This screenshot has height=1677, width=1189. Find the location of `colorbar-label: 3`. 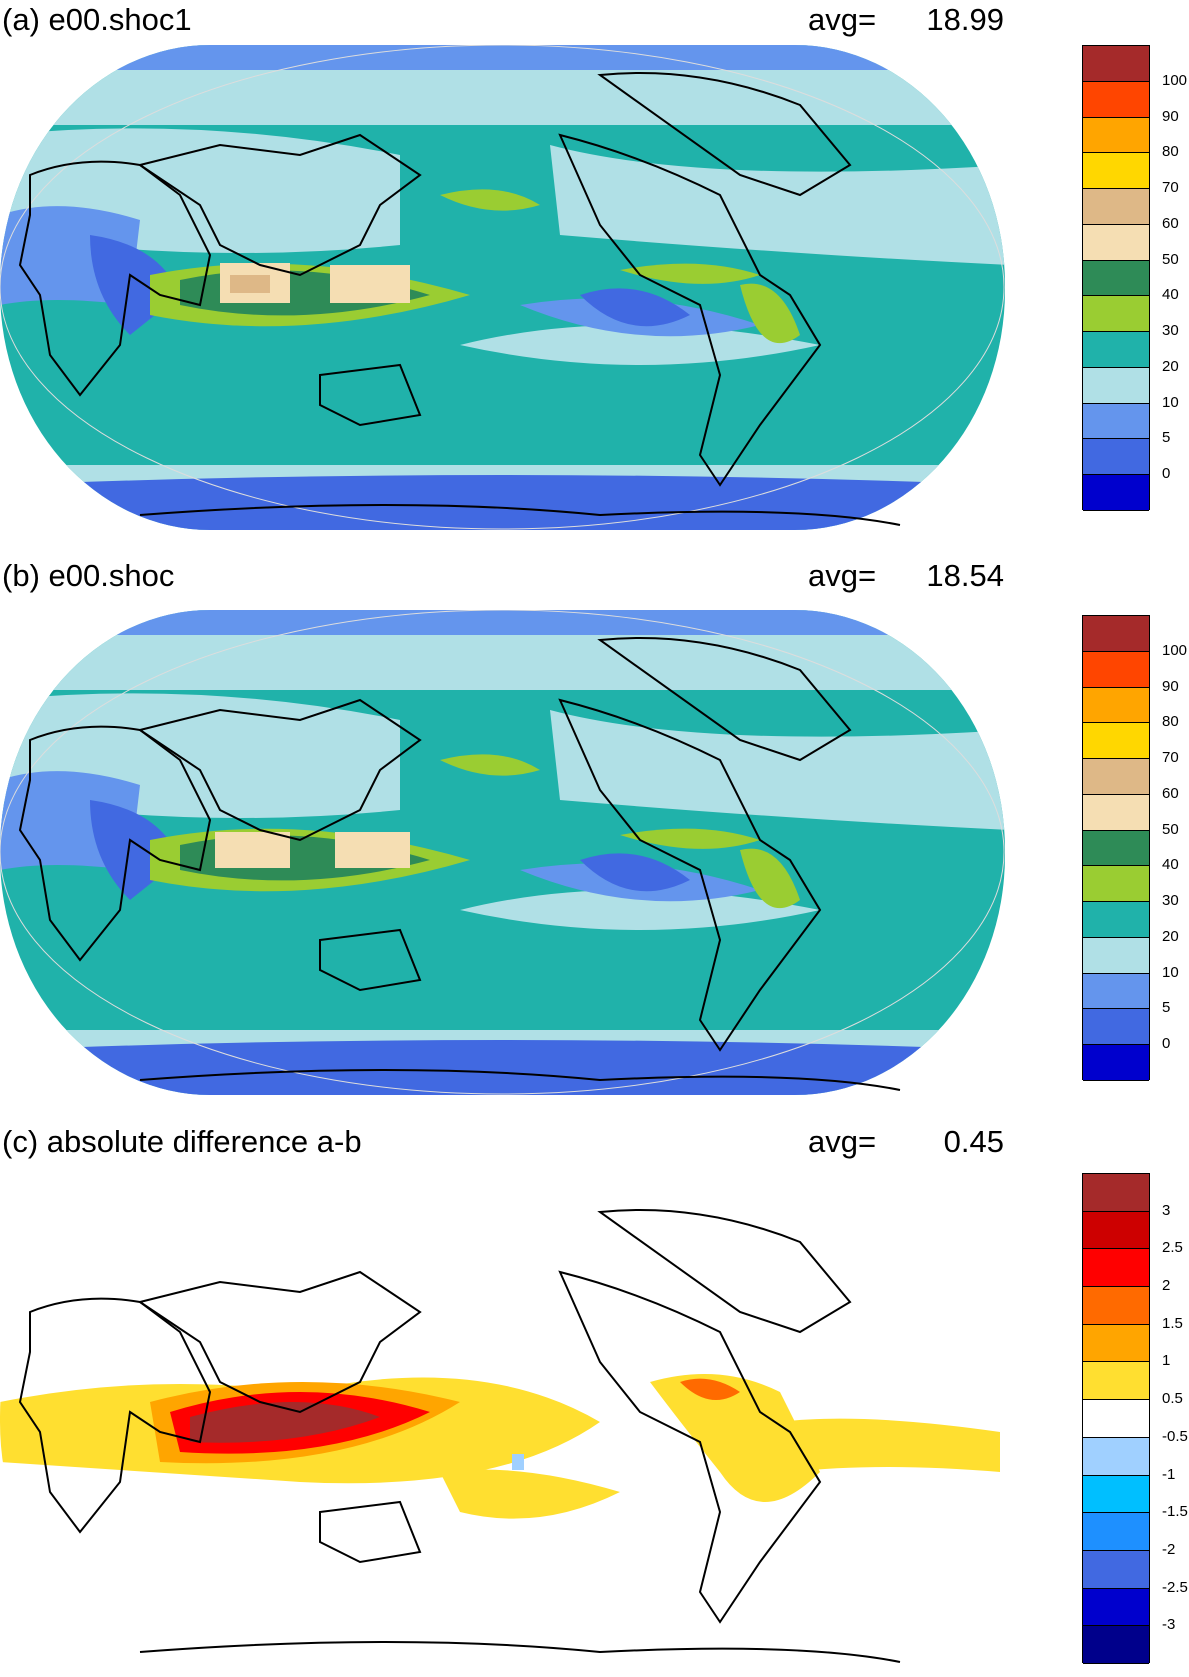

colorbar-label: 3 is located at coordinates (1166, 1210).